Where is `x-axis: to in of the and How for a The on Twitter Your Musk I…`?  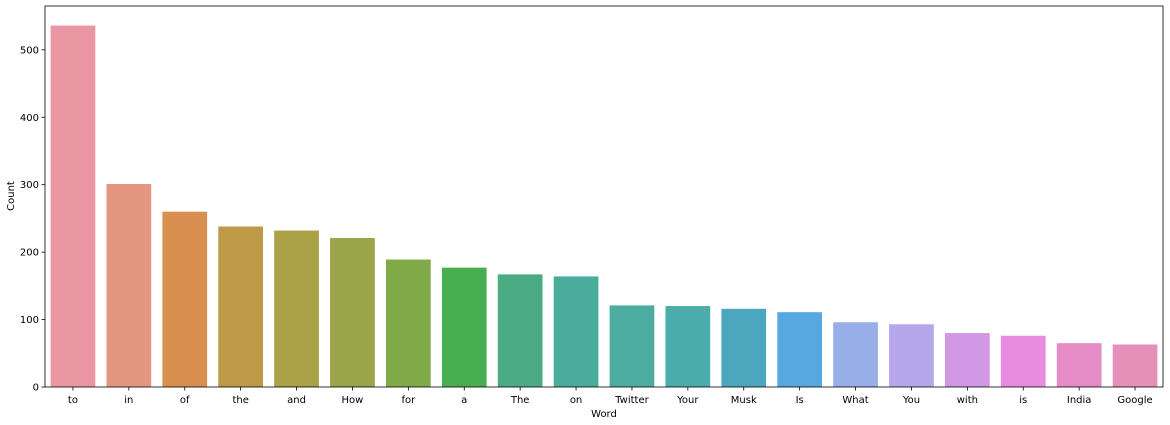
x-axis: to in of the and How for a The on Twitter Your Musk I… is located at coordinates (610, 396).